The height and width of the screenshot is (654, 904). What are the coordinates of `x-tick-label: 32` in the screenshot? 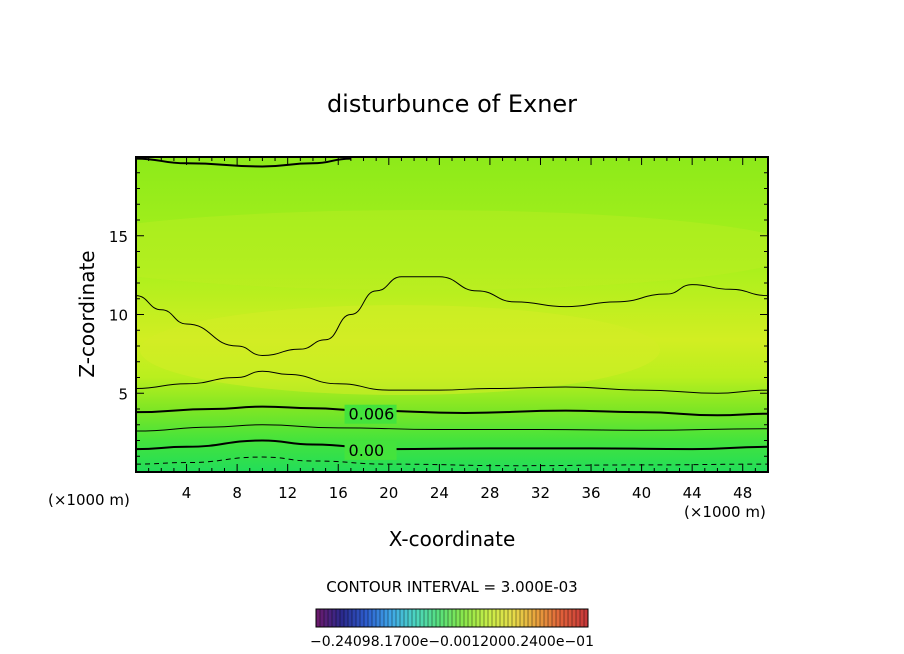 It's located at (540, 493).